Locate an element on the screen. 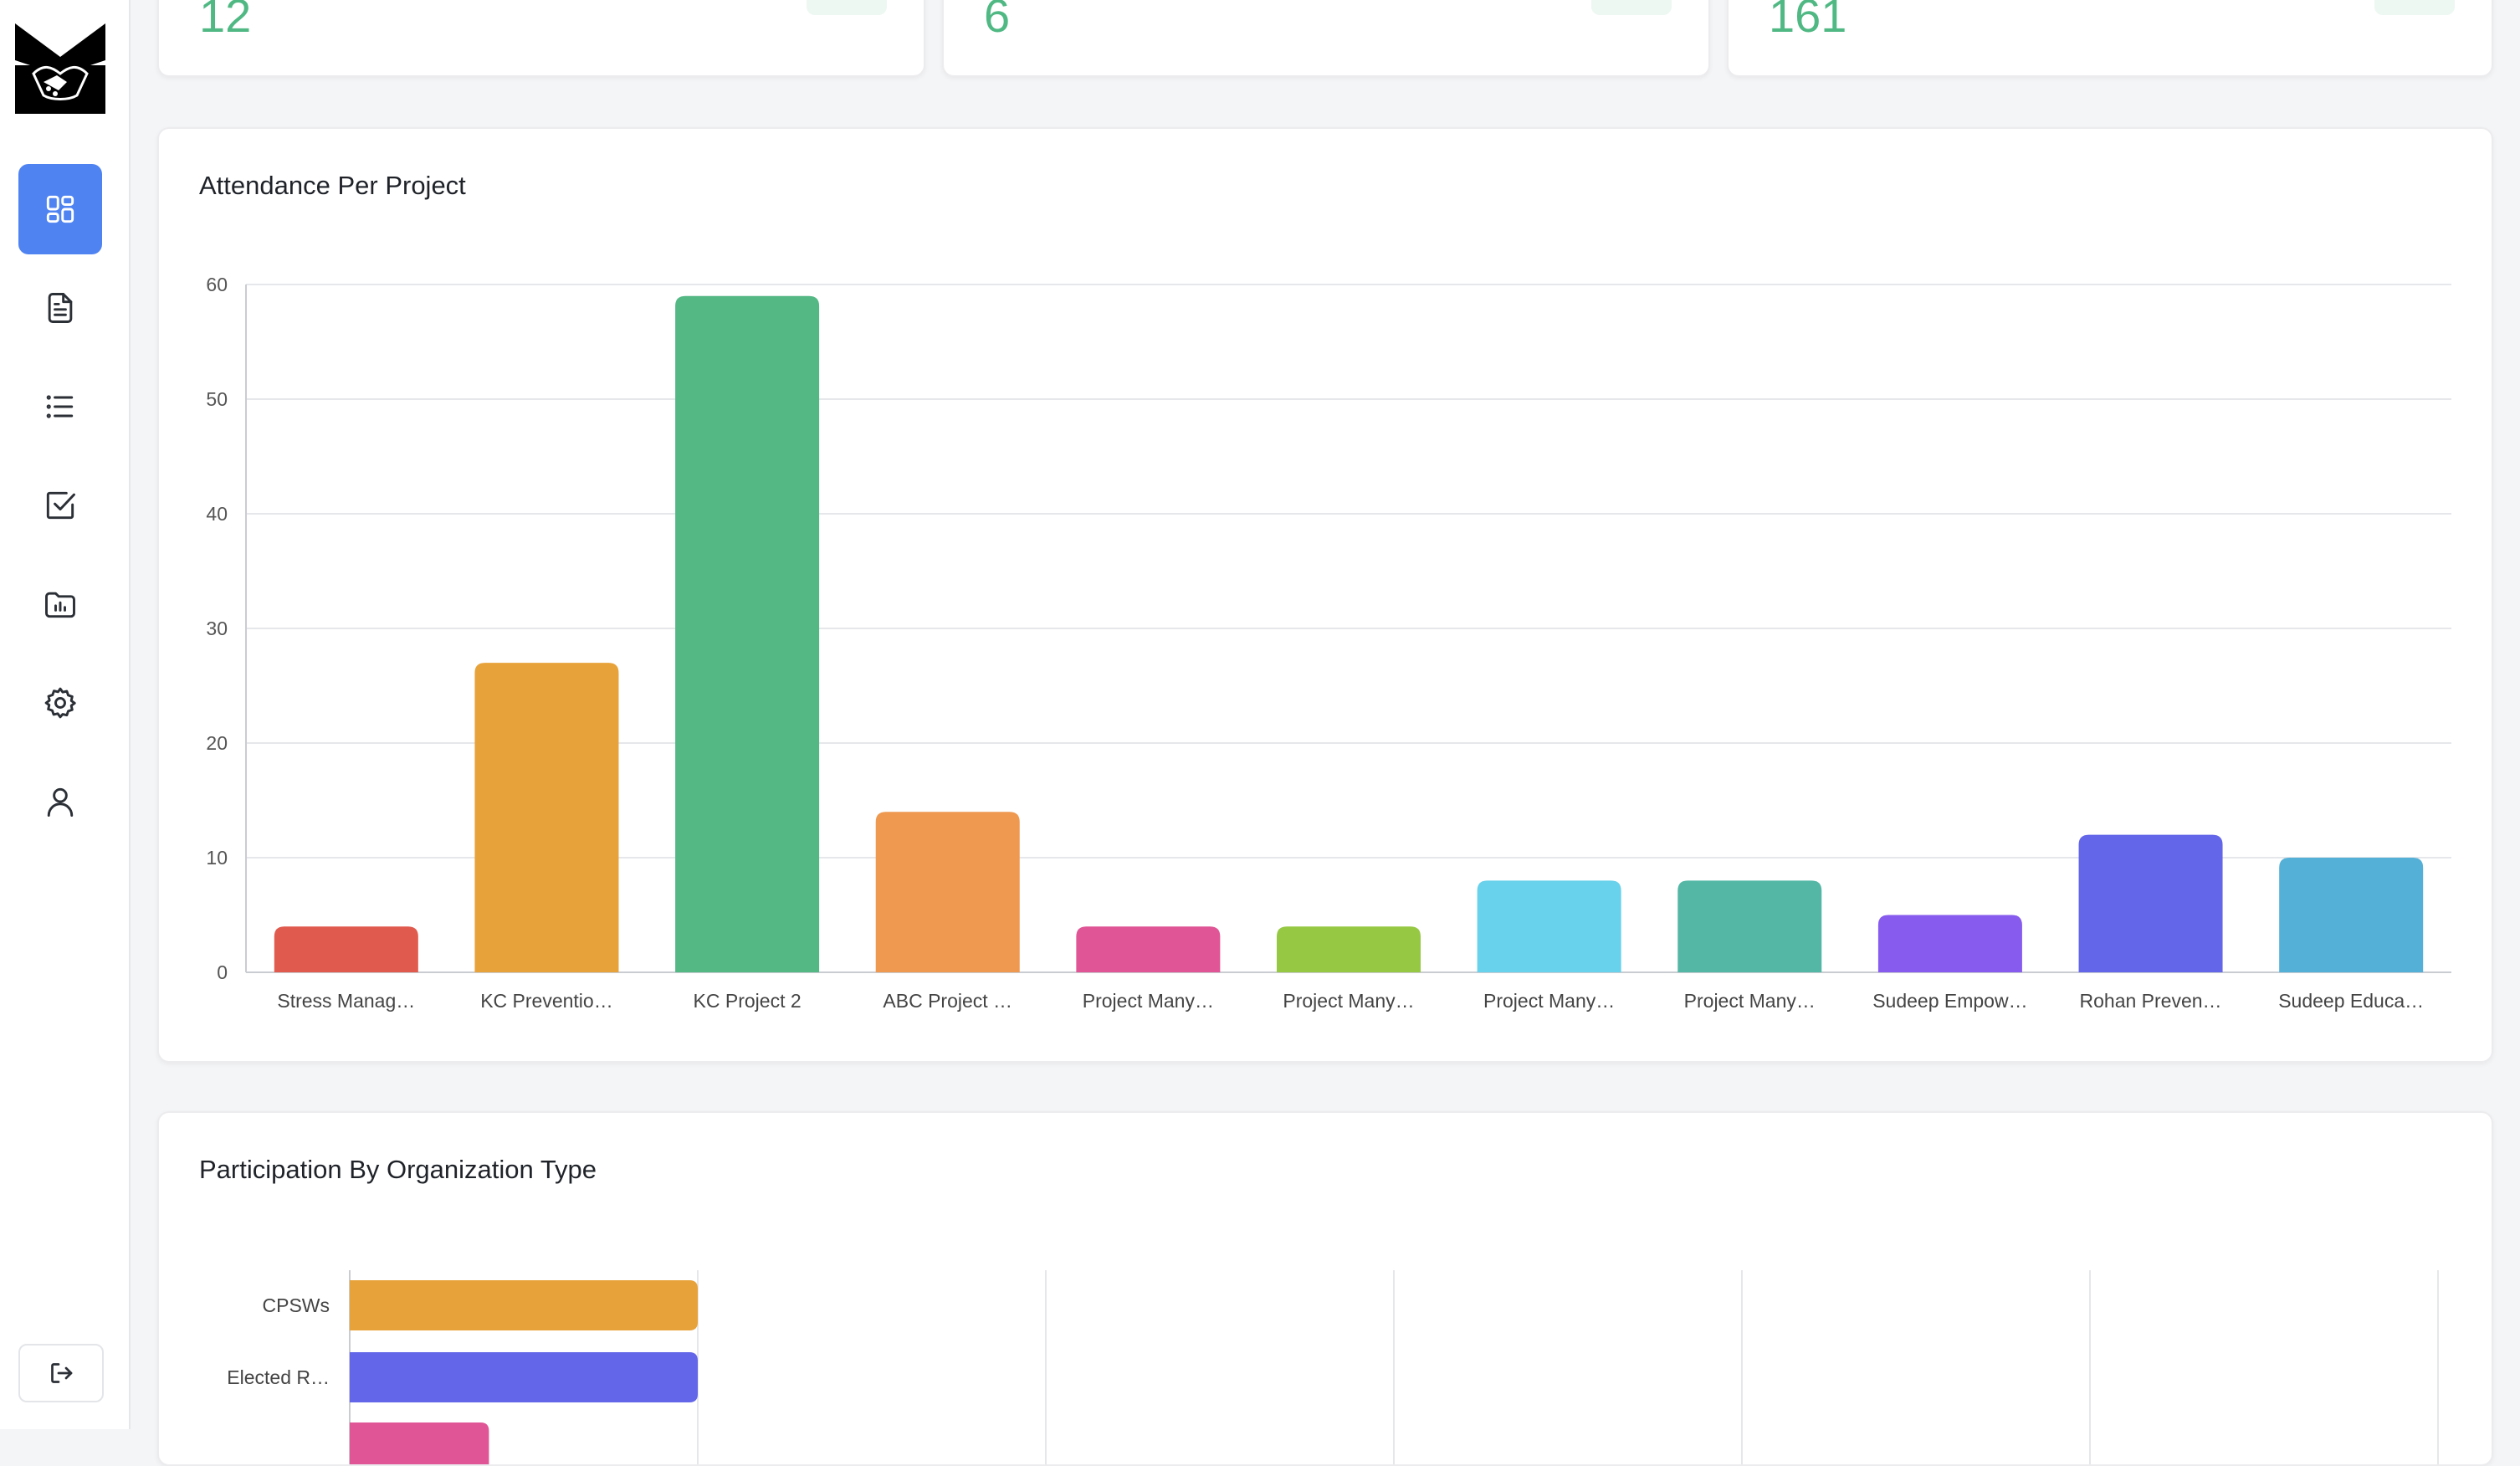 The height and width of the screenshot is (1466, 2520). gear-icon is located at coordinates (60, 703).